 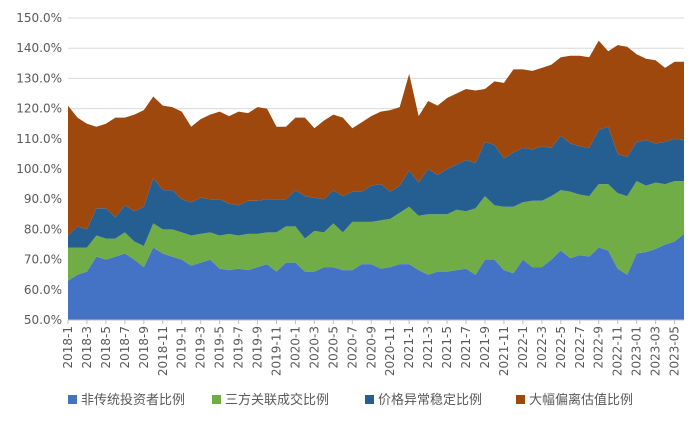 What do you see at coordinates (656, 351) in the screenshot?
I see `x-tick-label: 2023-03` at bounding box center [656, 351].